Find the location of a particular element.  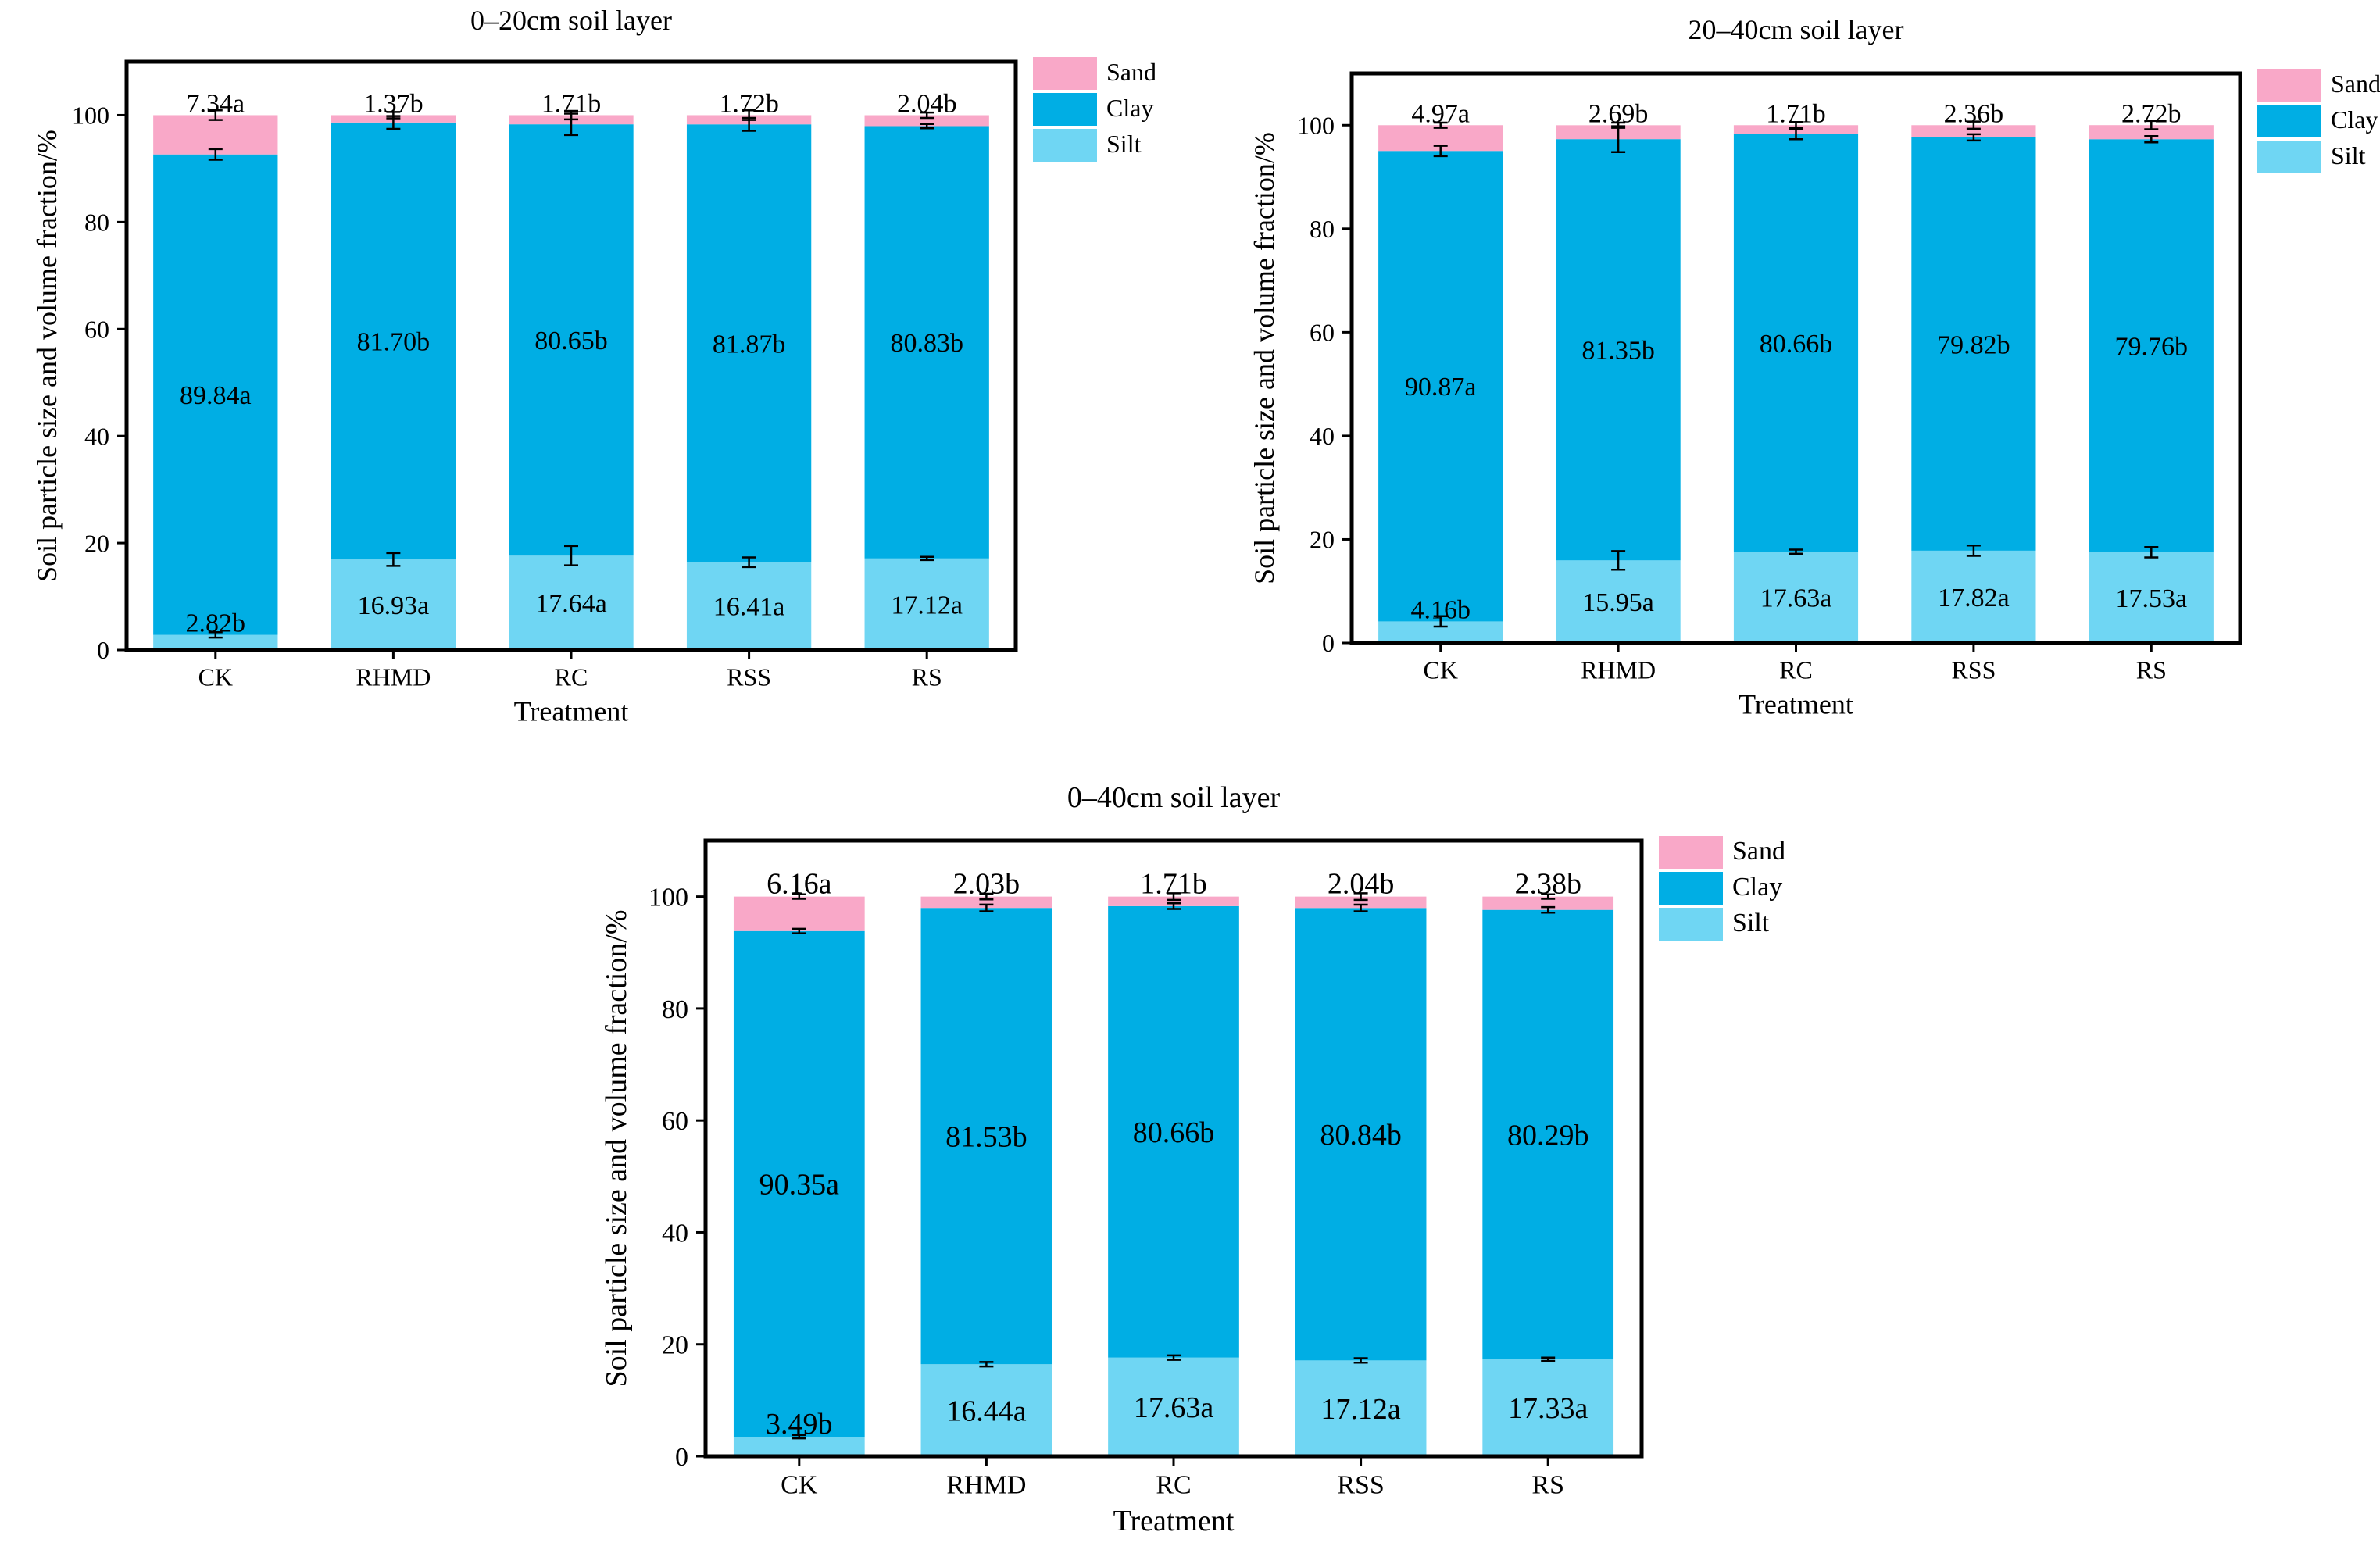

bar-sand-rc is located at coordinates (1173, 901).